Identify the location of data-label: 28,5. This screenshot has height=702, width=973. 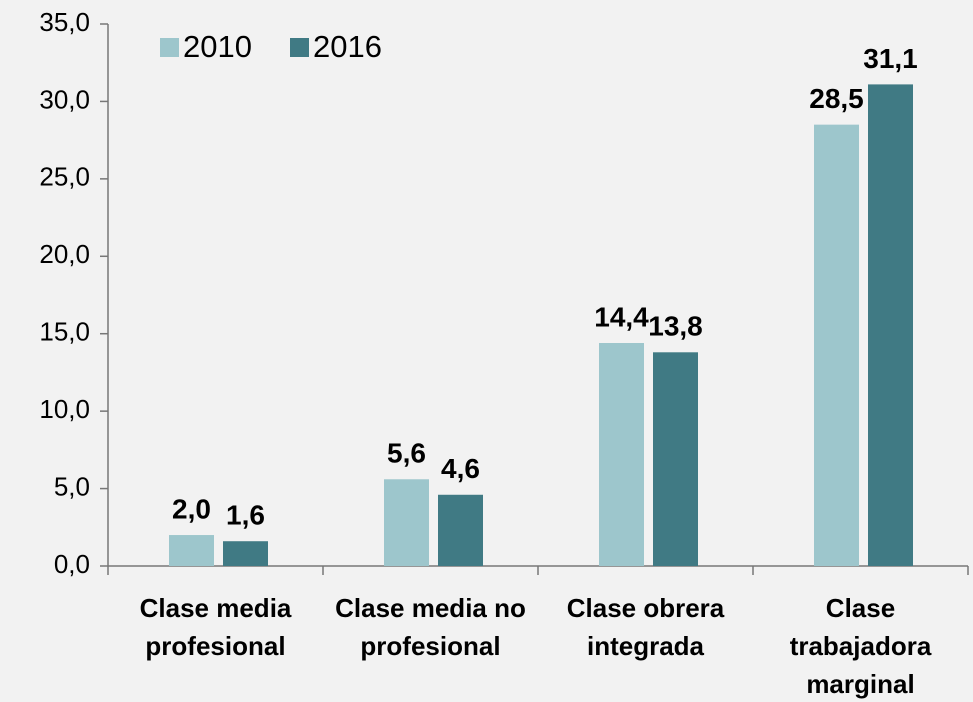
(836, 98).